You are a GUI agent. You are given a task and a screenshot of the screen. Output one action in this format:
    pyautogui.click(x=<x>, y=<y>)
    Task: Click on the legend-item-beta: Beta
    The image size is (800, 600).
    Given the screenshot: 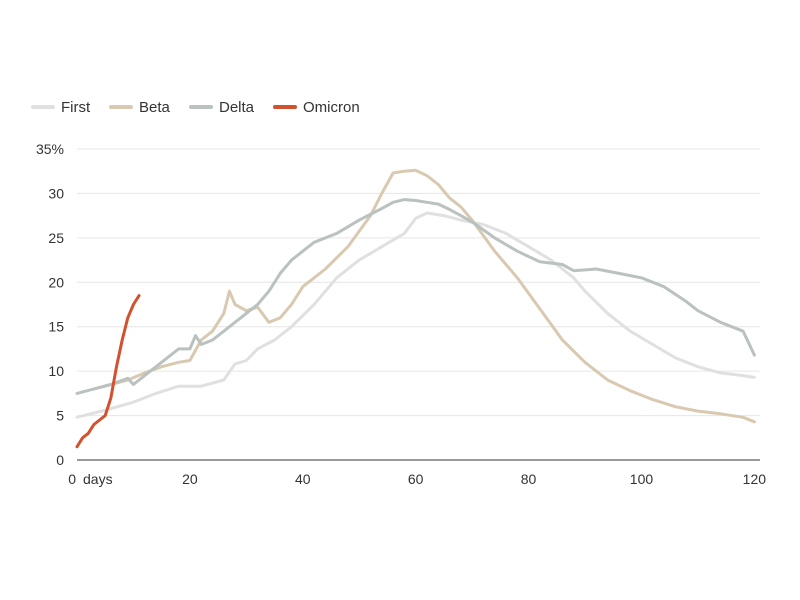 What is the action you would take?
    pyautogui.click(x=140, y=107)
    